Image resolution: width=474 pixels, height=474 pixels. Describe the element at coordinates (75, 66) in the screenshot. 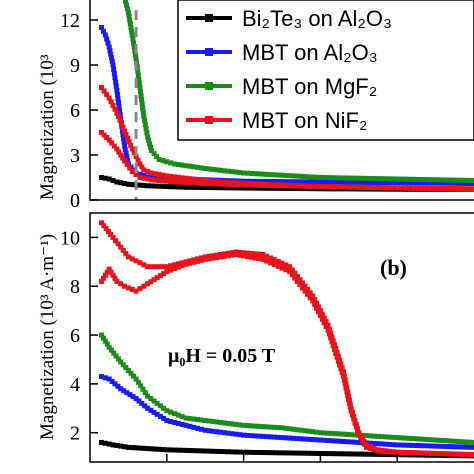

I see `y-tick-label: 9` at that location.